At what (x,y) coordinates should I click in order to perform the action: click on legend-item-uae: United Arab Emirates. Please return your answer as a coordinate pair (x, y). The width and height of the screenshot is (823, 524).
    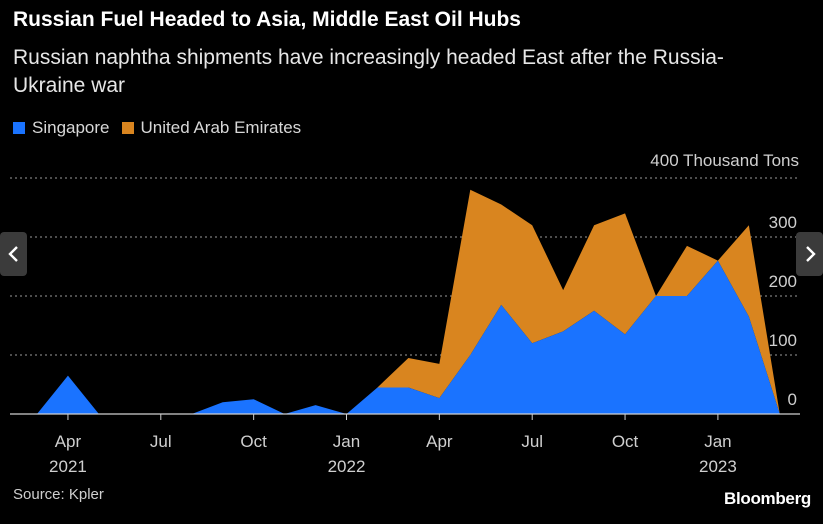
    Looking at the image, I should click on (211, 128).